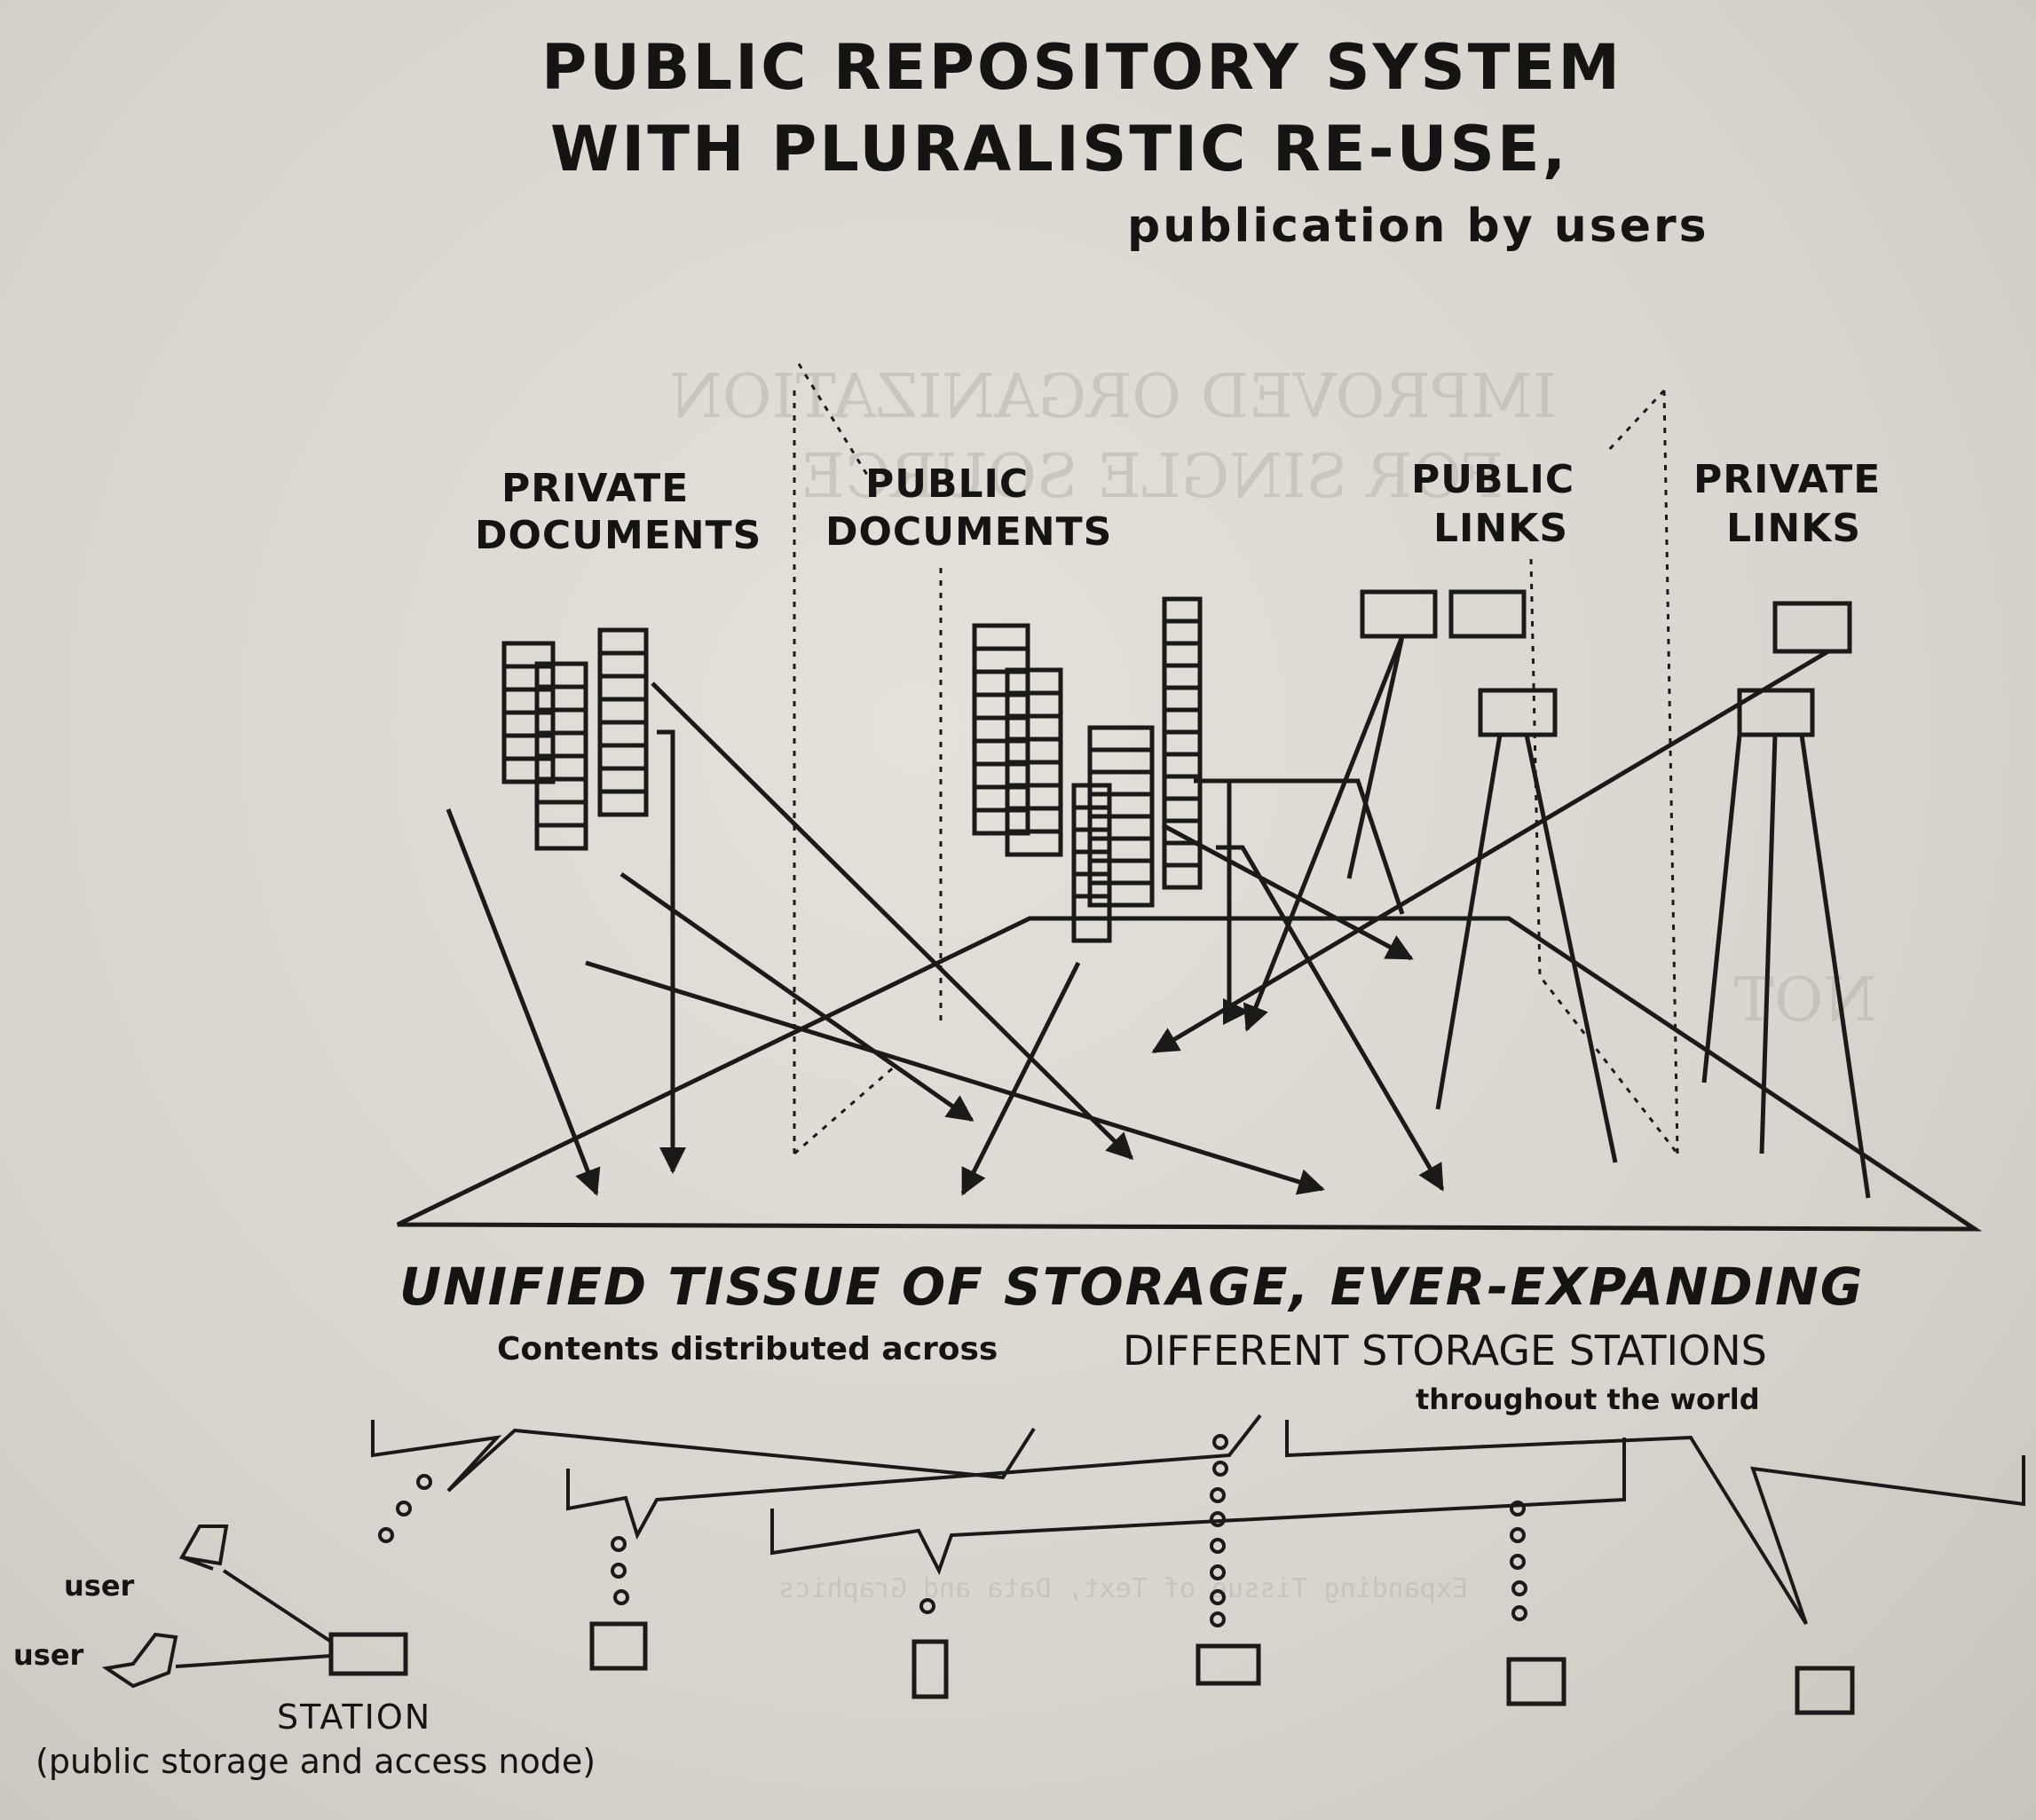 The width and height of the screenshot is (2036, 1820). I want to click on storage-contents-main: DIFFERENT STORAGE STATIONS, so click(1445, 1351).